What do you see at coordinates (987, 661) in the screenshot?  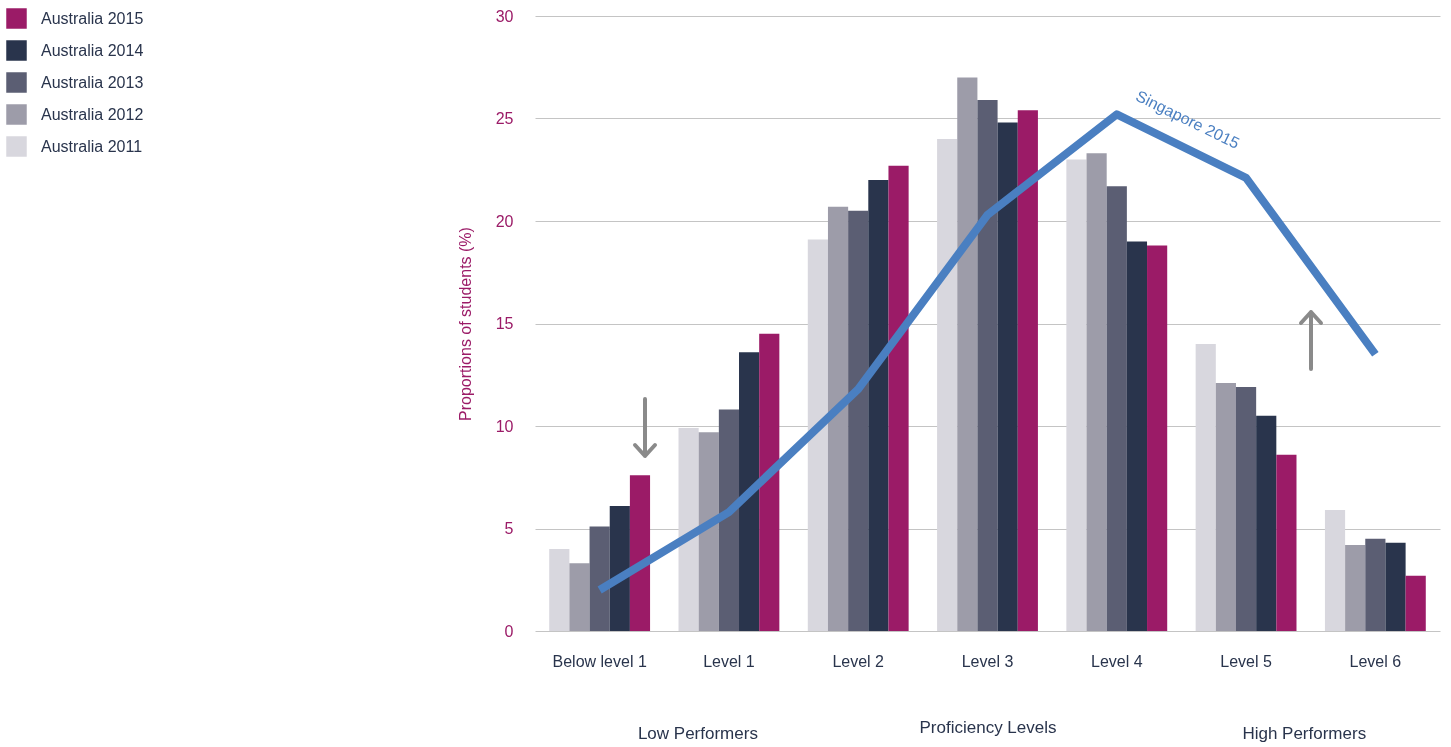 I see `x-tick-label: Level 3` at bounding box center [987, 661].